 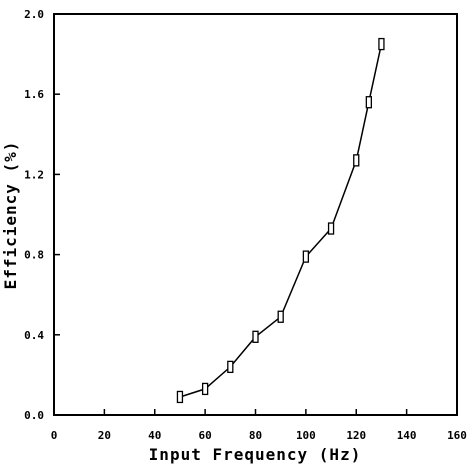 I want to click on x-axis-title: Input Frequency (Hz), so click(x=255, y=454).